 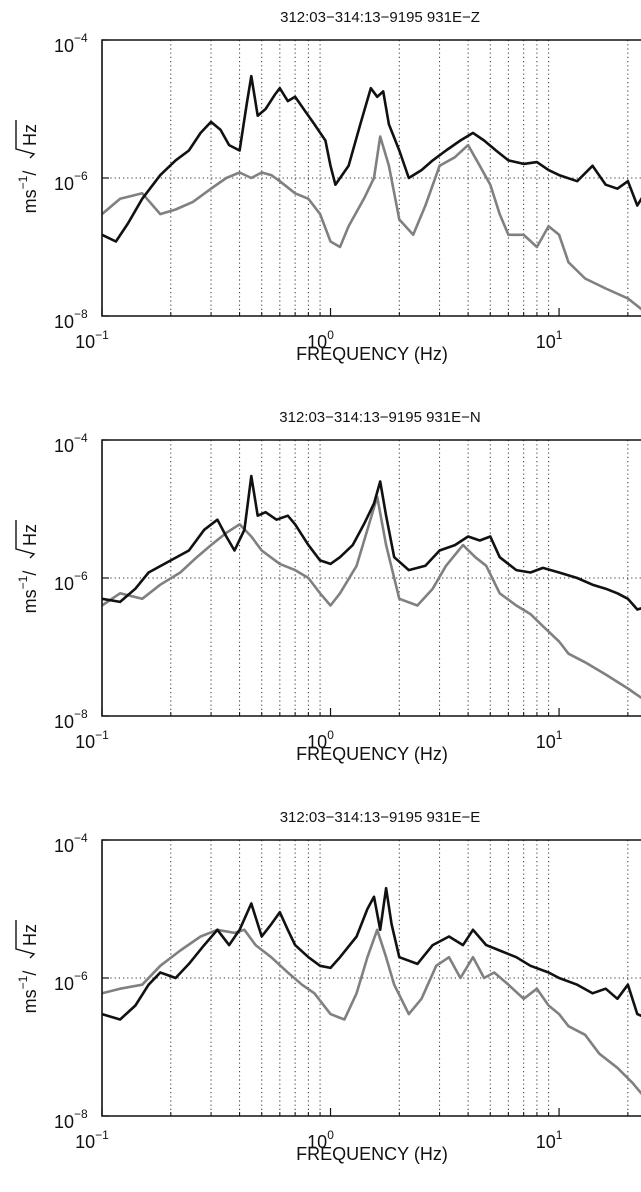 What do you see at coordinates (380, 17) in the screenshot?
I see `chart-title: 312:03−314:13−9195 931E−Z` at bounding box center [380, 17].